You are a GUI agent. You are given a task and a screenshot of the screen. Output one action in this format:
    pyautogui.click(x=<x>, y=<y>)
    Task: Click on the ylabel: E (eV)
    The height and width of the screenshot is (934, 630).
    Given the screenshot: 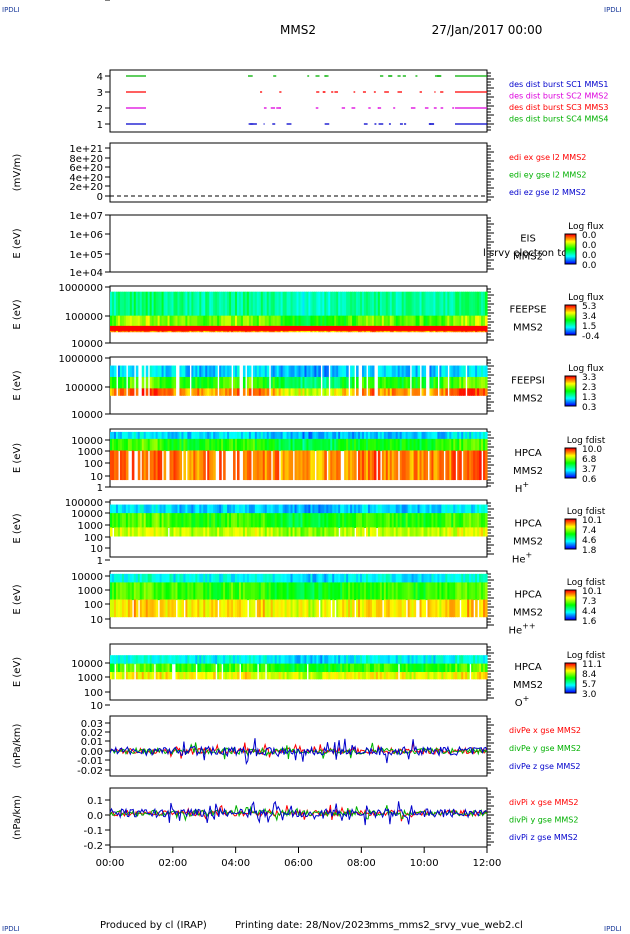 What is the action you would take?
    pyautogui.click(x=17, y=243)
    